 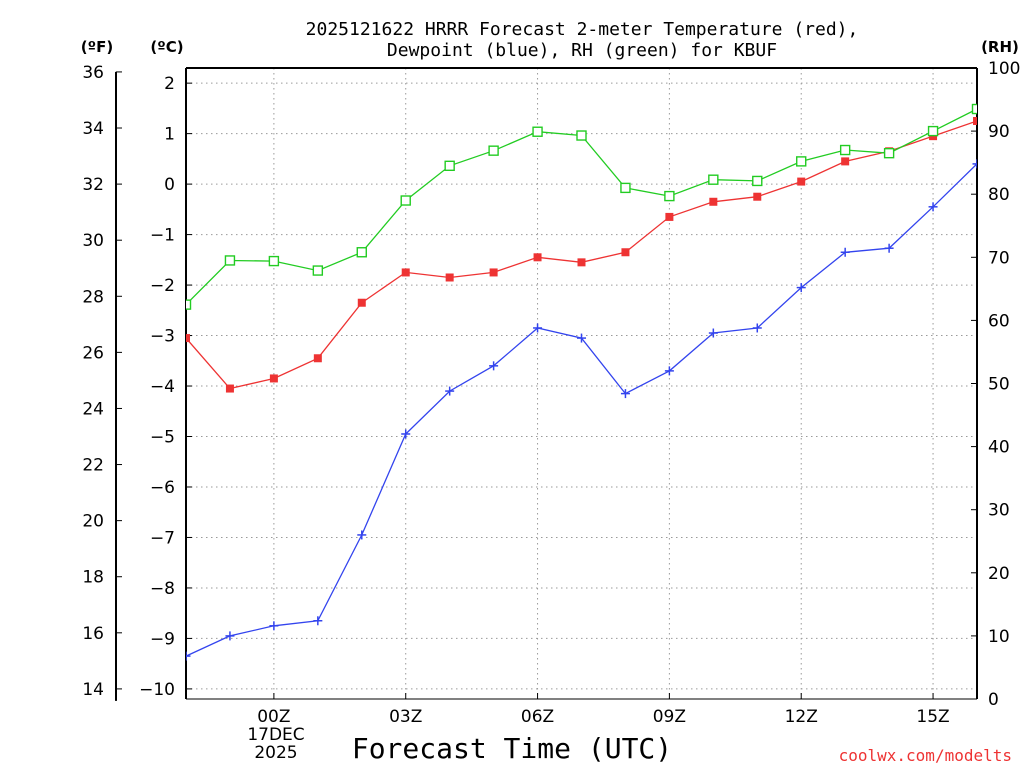 What do you see at coordinates (166, 47) in the screenshot?
I see `celsius-unit-label: (ºC)` at bounding box center [166, 47].